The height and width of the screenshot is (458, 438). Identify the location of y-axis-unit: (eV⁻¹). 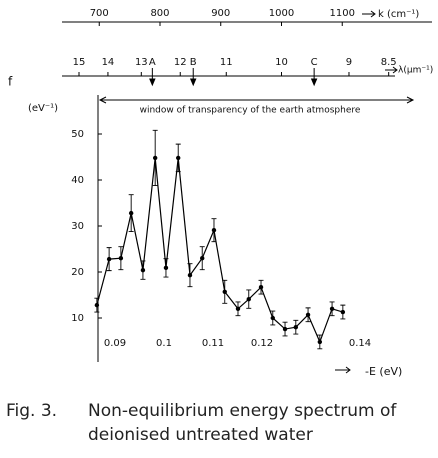
(43, 108).